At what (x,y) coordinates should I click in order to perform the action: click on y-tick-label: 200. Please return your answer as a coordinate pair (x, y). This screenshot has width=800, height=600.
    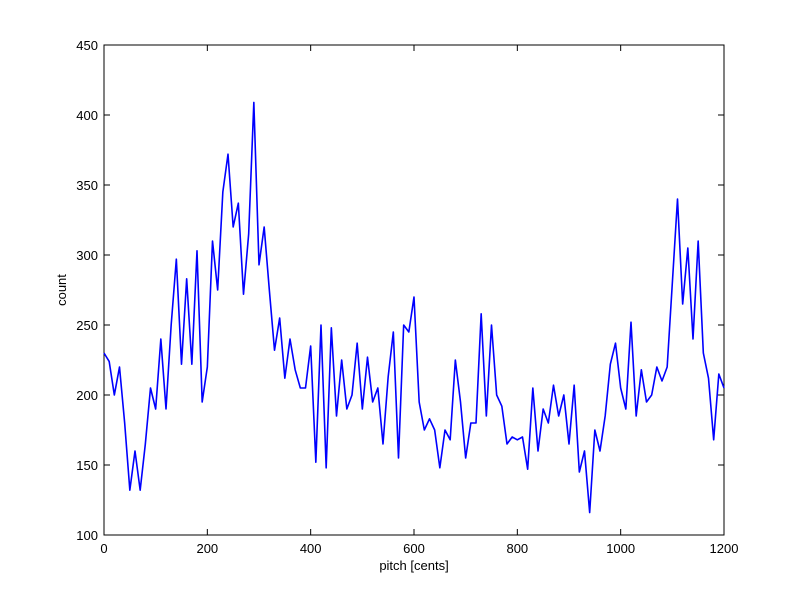
    Looking at the image, I should click on (87, 395).